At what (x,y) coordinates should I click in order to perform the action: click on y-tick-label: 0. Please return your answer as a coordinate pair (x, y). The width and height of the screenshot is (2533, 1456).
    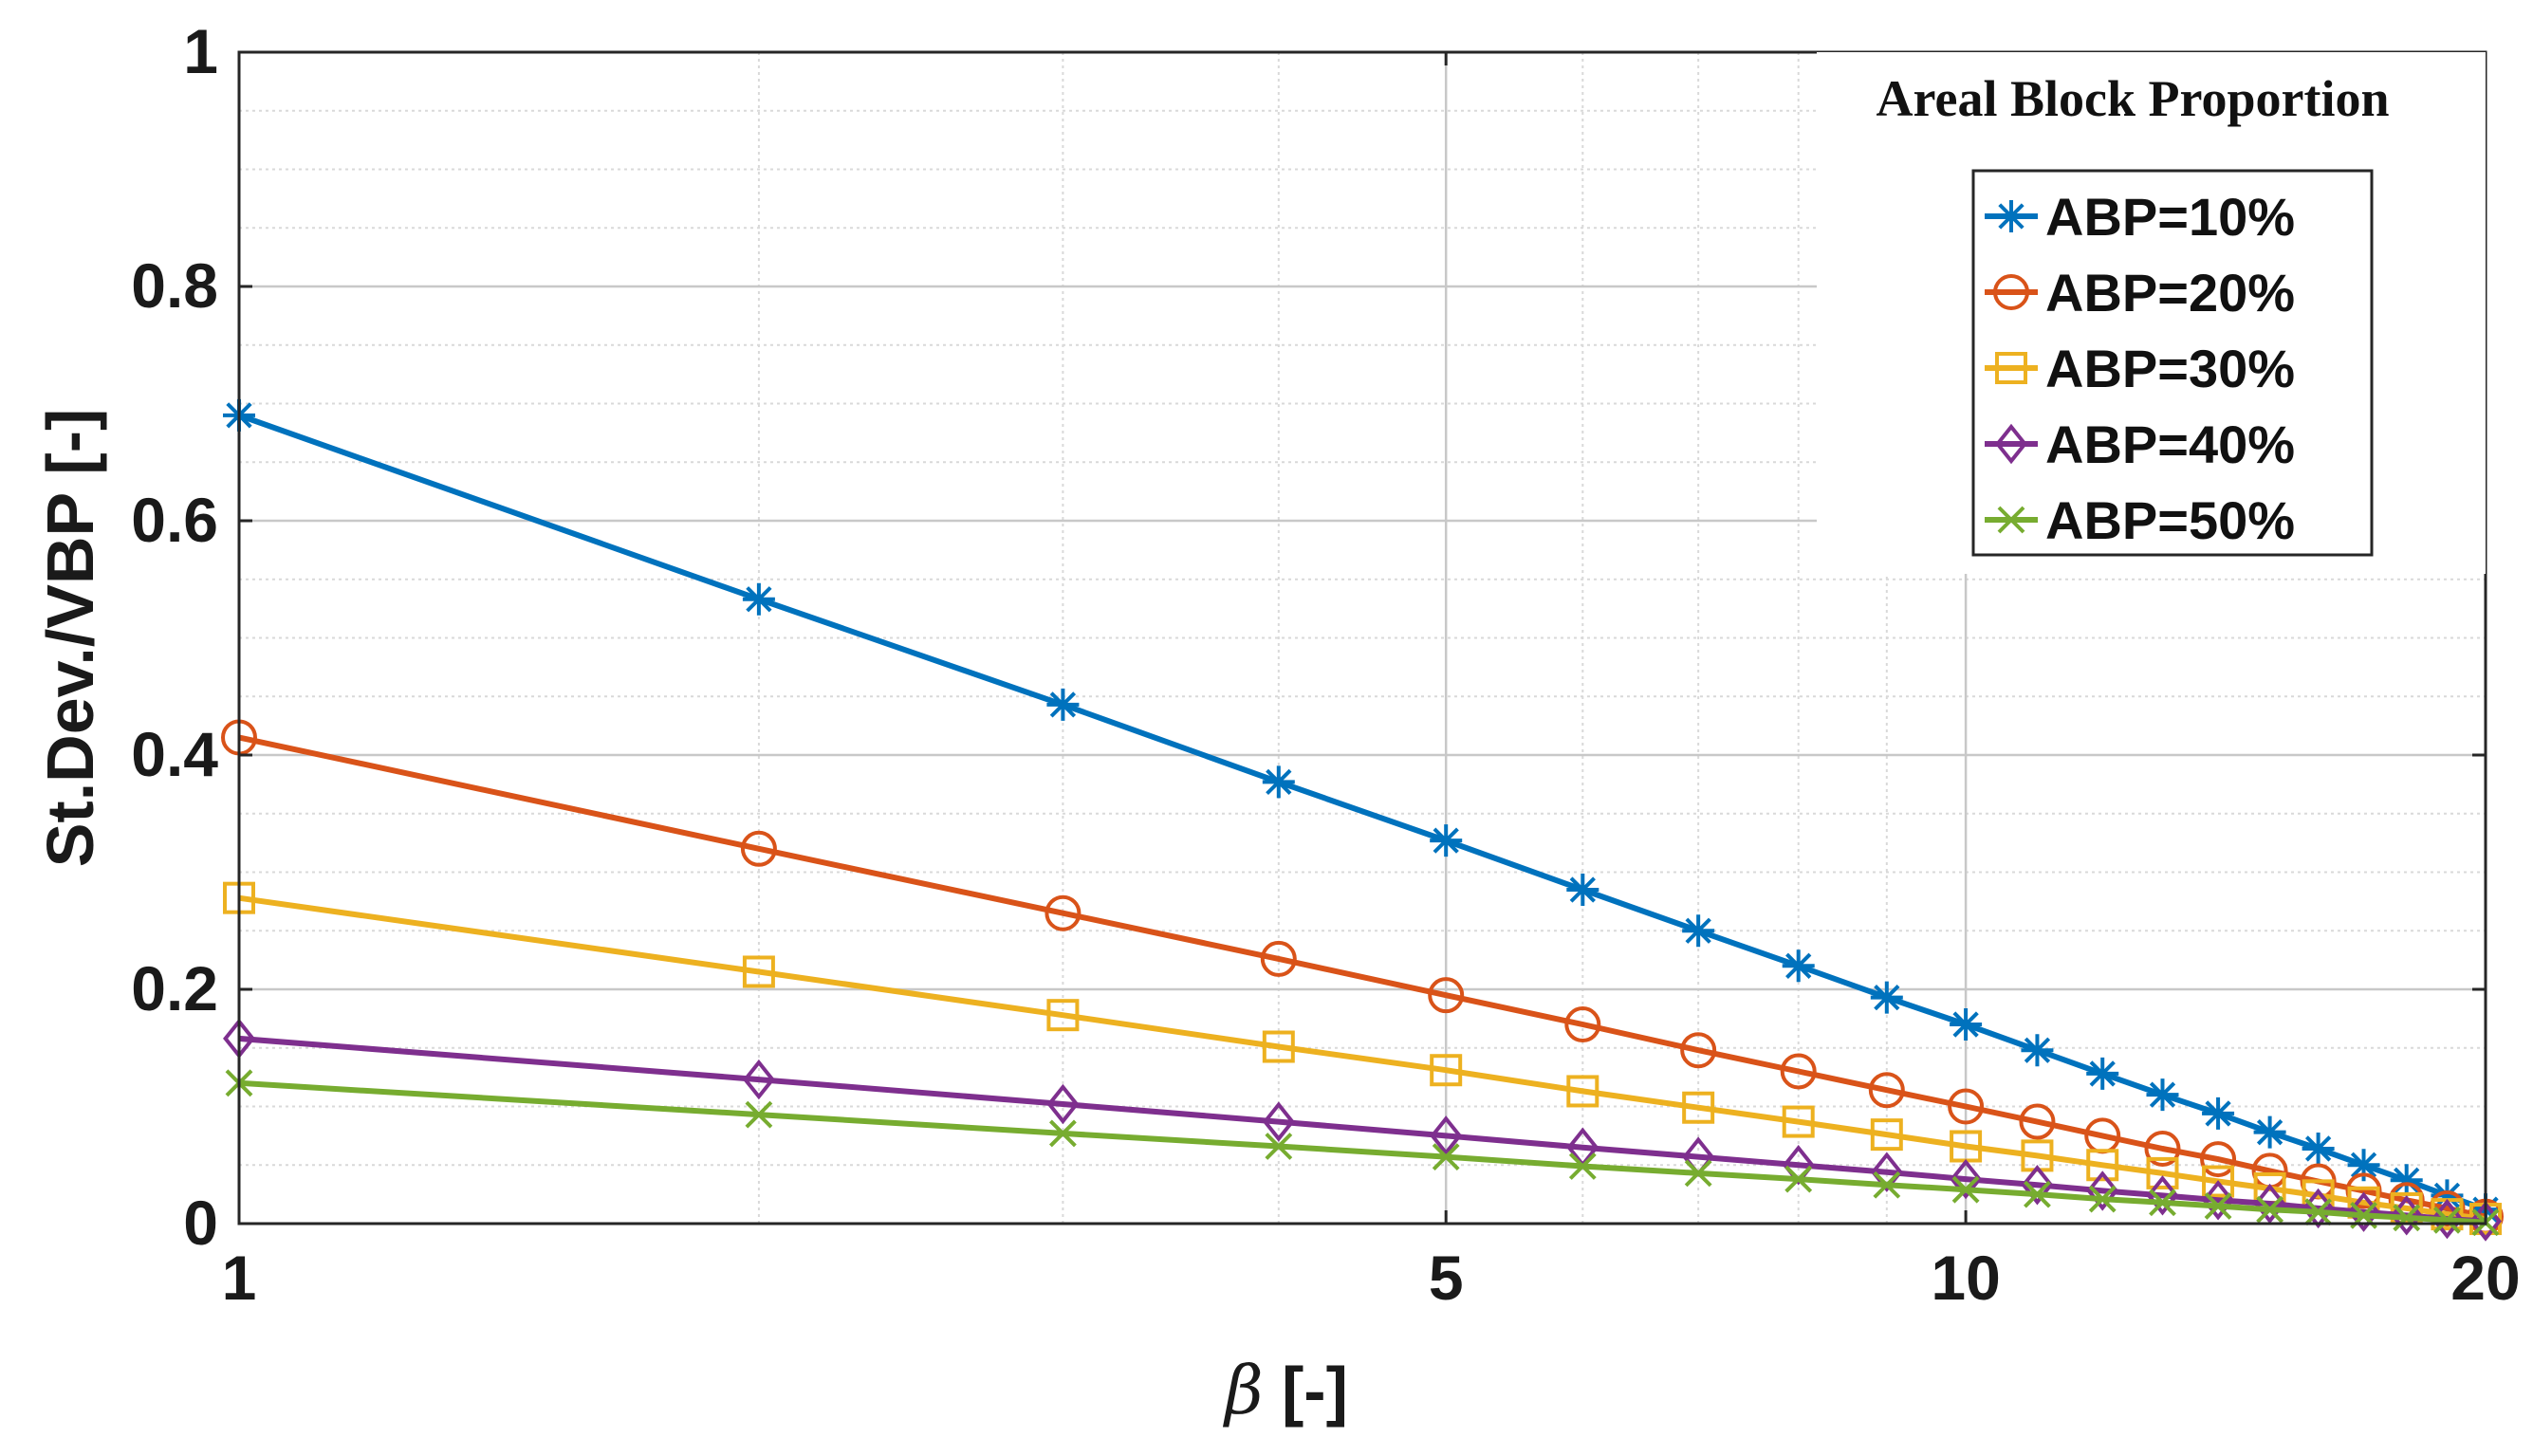
    Looking at the image, I should click on (200, 1223).